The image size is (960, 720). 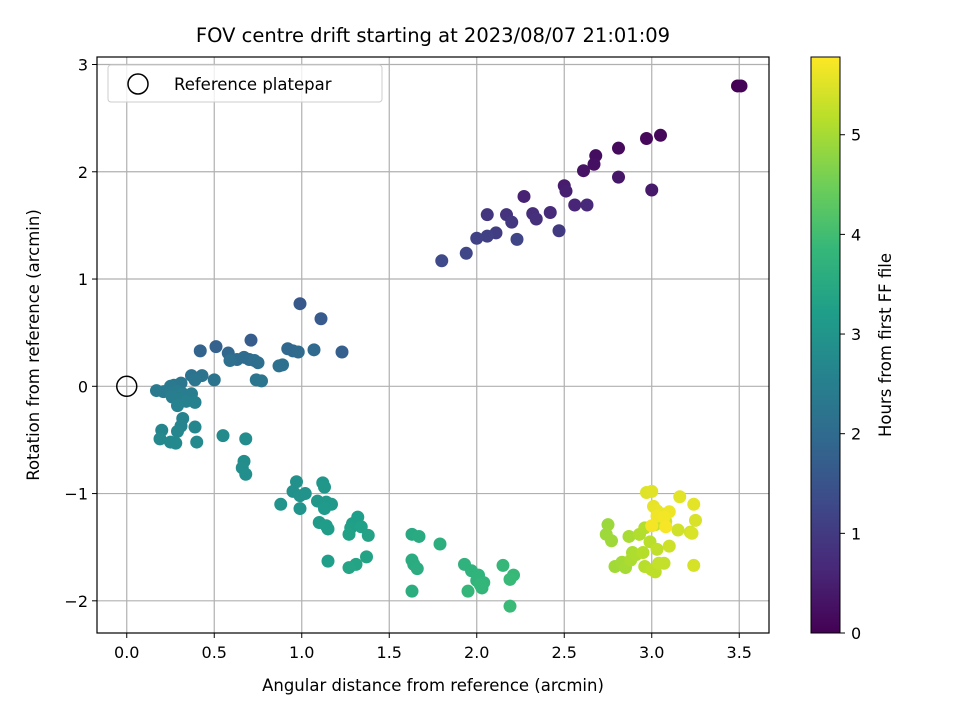 I want to click on y-tick-label: 1, so click(x=83, y=279).